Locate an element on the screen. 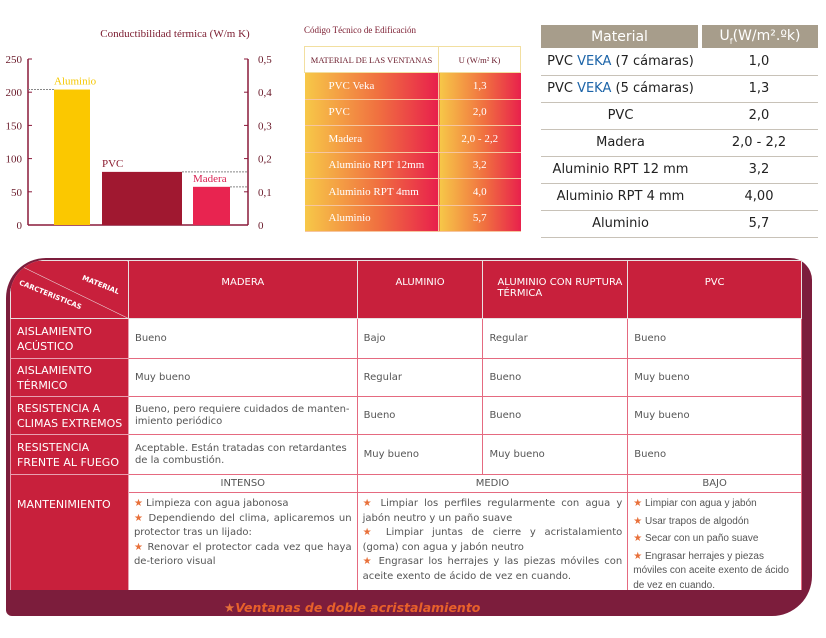 The height and width of the screenshot is (638, 826). uf-header-value: Uf(W/m².ºk) is located at coordinates (758, 36).